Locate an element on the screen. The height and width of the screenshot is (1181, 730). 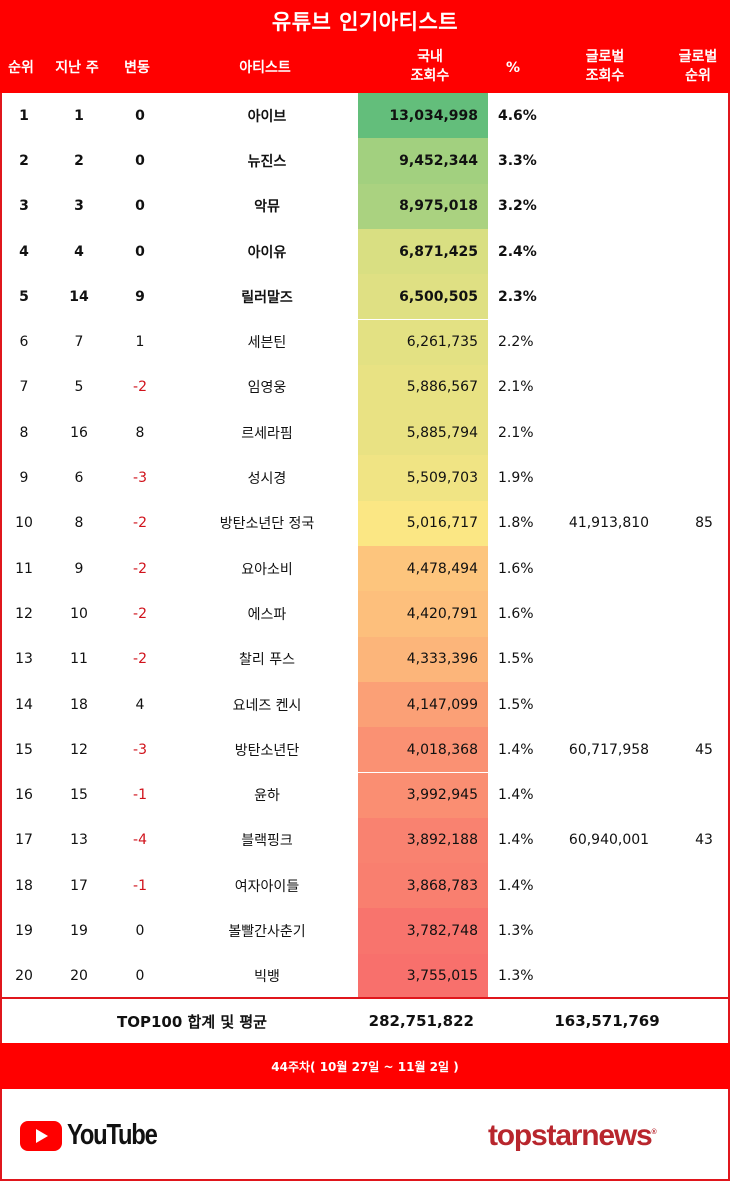
youtube-wordmark: YouTube is located at coordinates (112, 1135).